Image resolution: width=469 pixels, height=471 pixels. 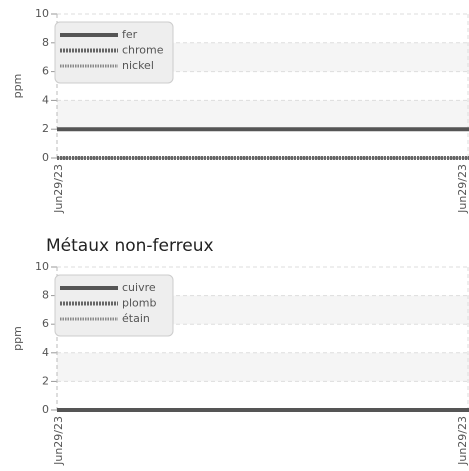 What do you see at coordinates (139, 287) in the screenshot?
I see `legend-label: cuivre` at bounding box center [139, 287].